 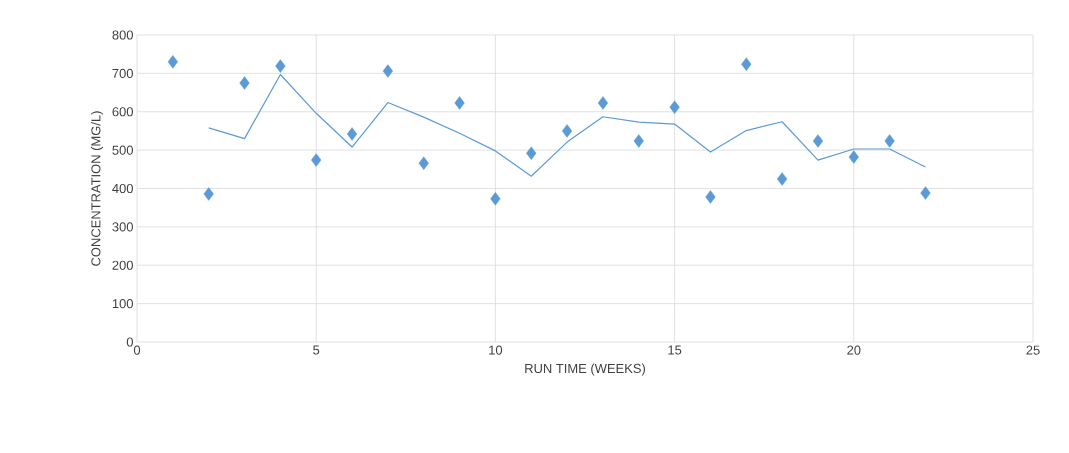 I want to click on x-tick-label: 10, so click(x=496, y=350).